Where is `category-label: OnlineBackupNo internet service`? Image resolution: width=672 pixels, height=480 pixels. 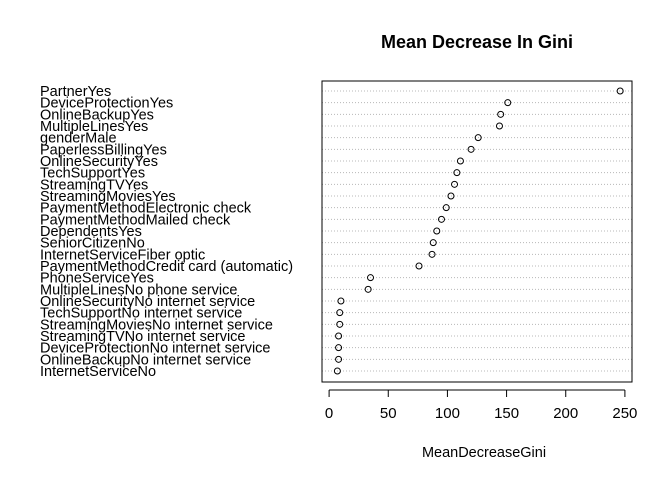 category-label: OnlineBackupNo internet service is located at coordinates (145, 360).